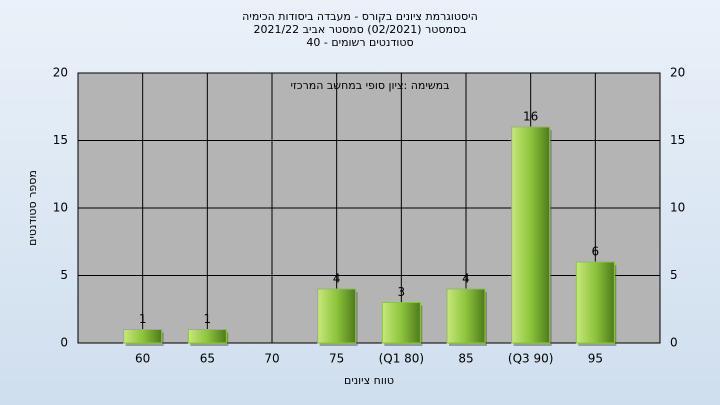 The image size is (720, 405). What do you see at coordinates (142, 359) in the screenshot?
I see `x-tick-label: 60` at bounding box center [142, 359].